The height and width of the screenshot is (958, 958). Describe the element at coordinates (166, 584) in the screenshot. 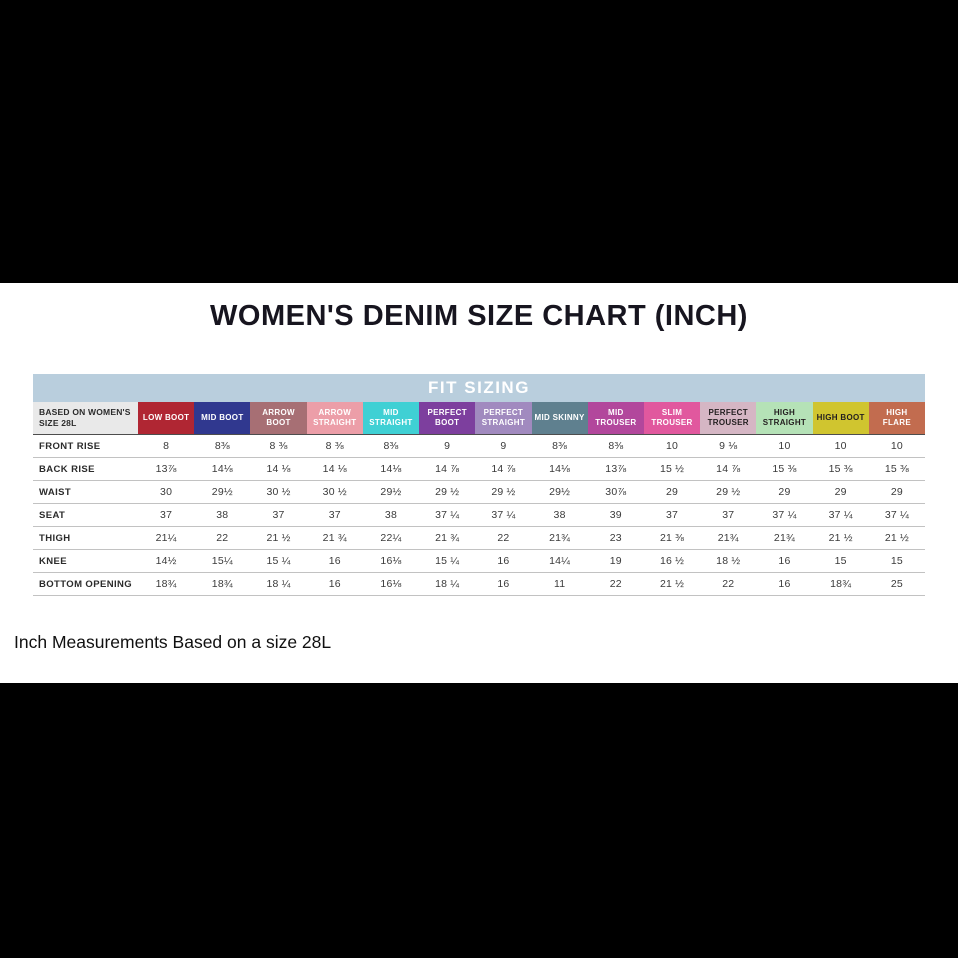

I see `cell-bottom-opening-low-boot: 18¾` at that location.